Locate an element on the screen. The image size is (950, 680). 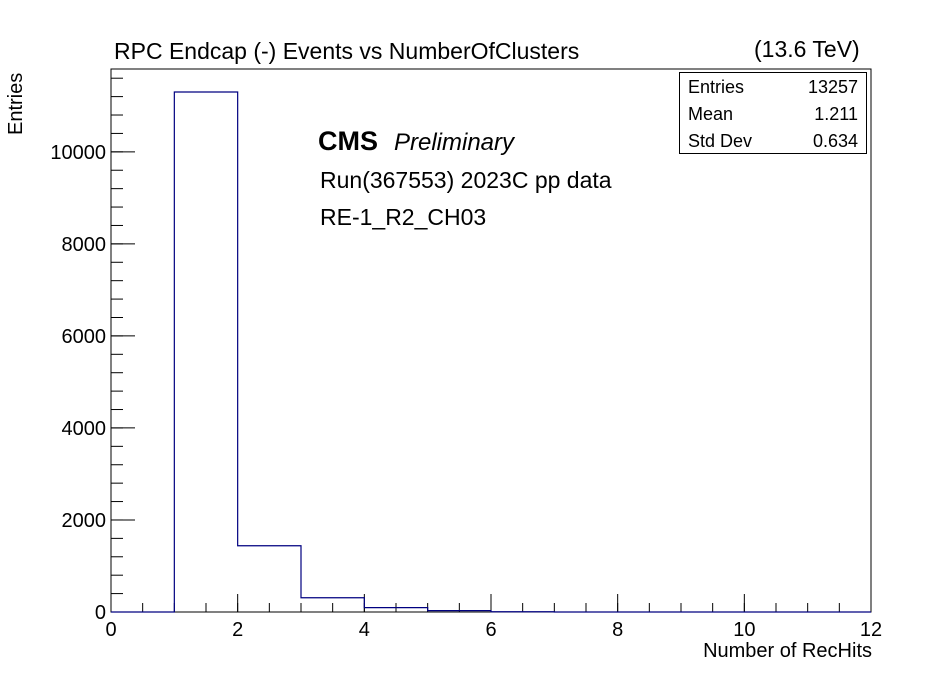
x-tick-label: 6 is located at coordinates (490, 630).